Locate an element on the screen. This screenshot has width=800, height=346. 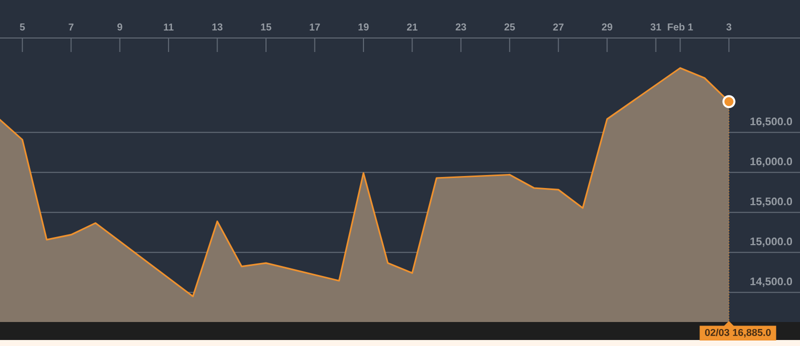
x-tick-label: 17 is located at coordinates (315, 27).